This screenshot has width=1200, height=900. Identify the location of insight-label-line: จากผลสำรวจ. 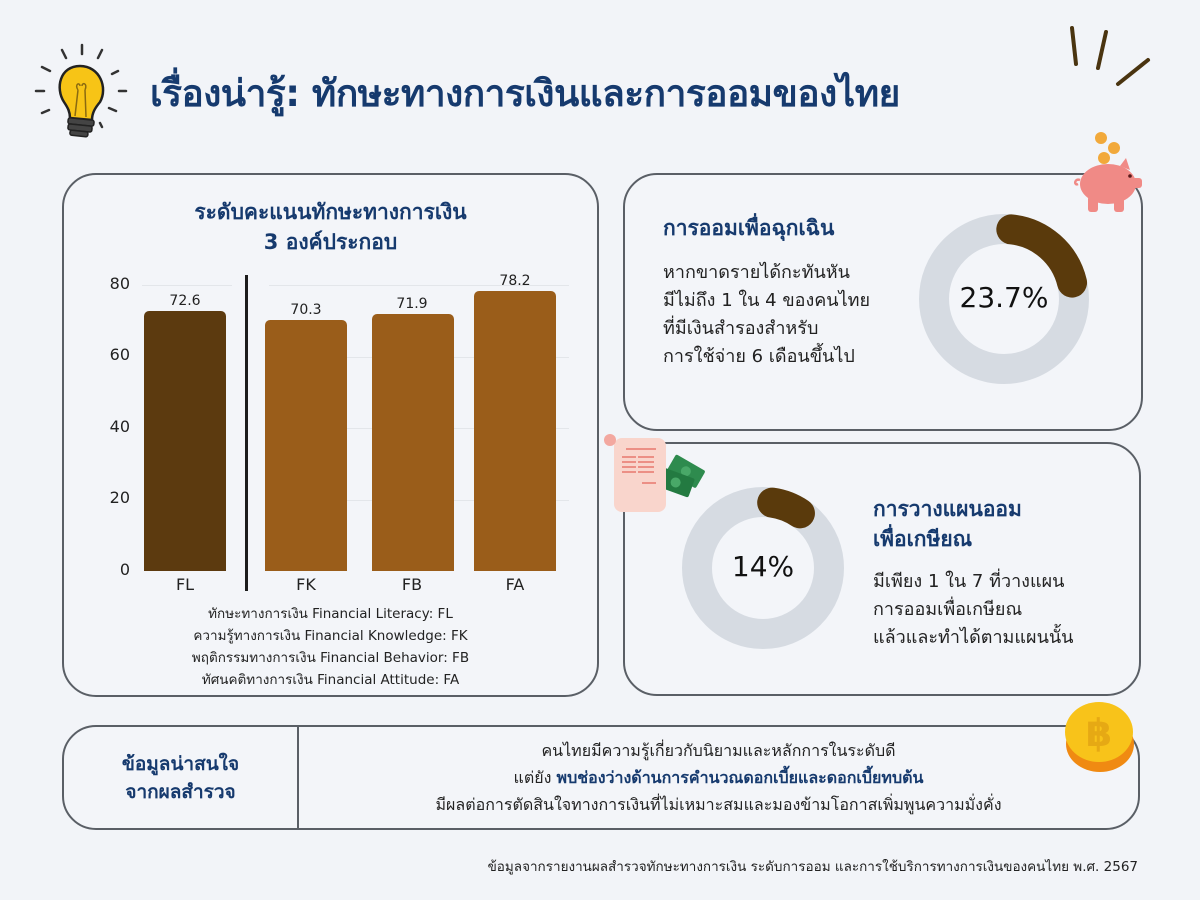
(180, 791).